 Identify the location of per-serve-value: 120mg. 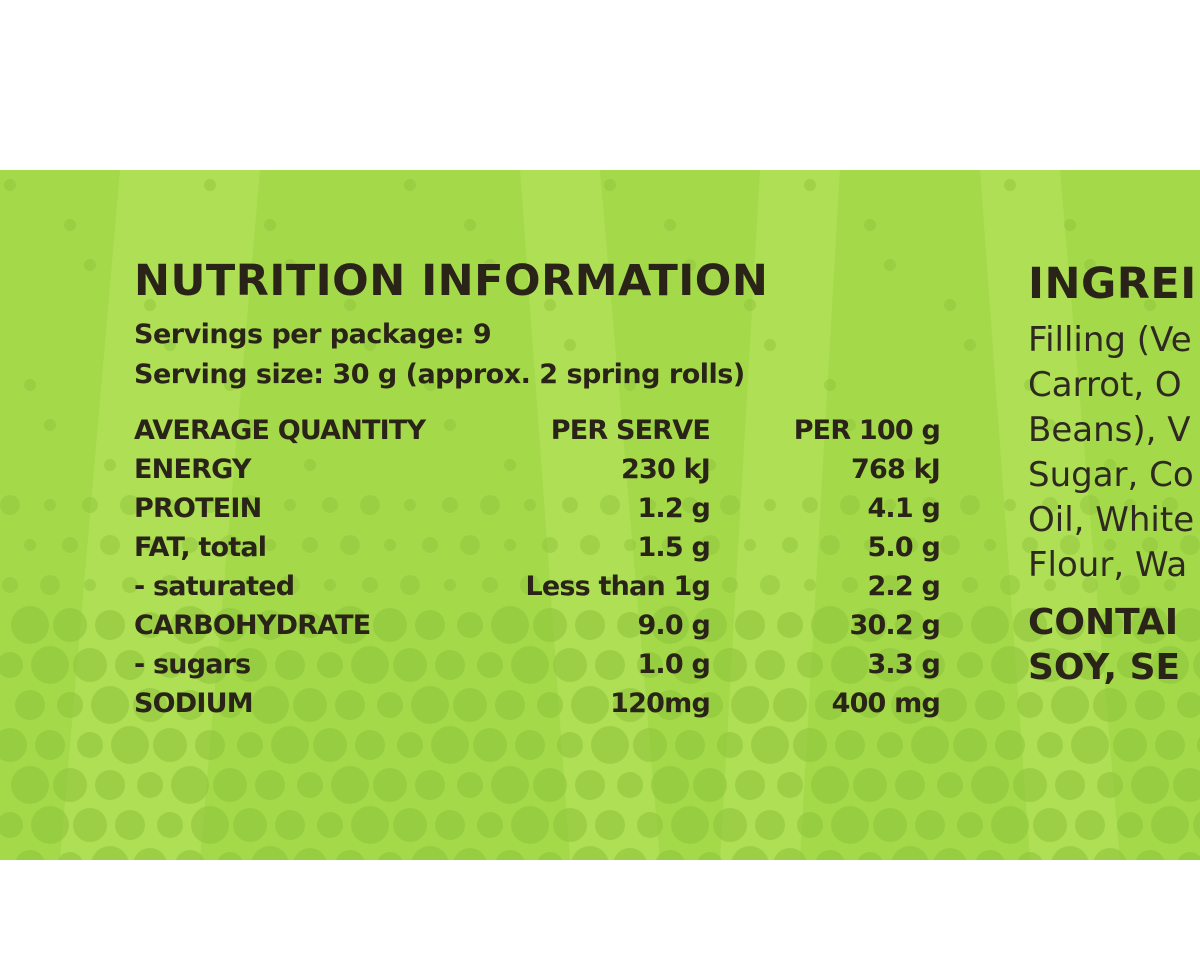
(660, 703).